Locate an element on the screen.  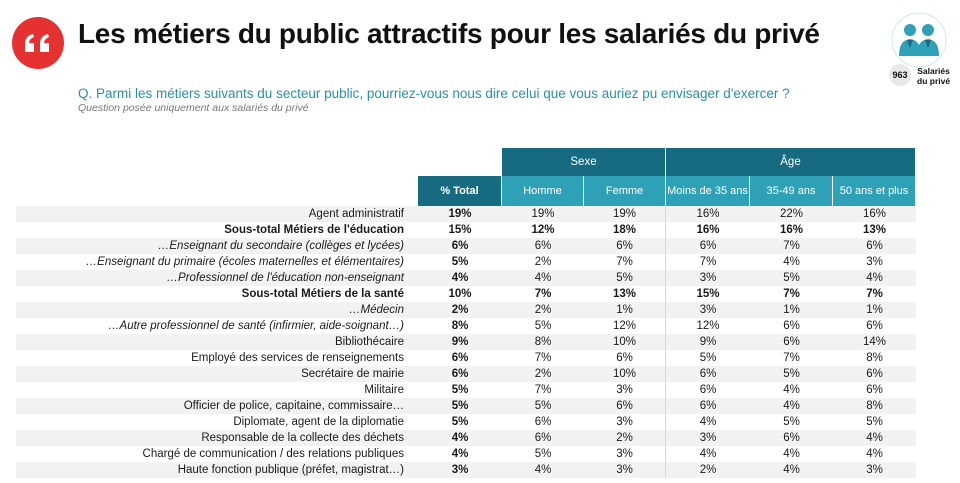
table-row: …Médecin 2% 2% 1% 3% 1% 1% is located at coordinates (466, 310).